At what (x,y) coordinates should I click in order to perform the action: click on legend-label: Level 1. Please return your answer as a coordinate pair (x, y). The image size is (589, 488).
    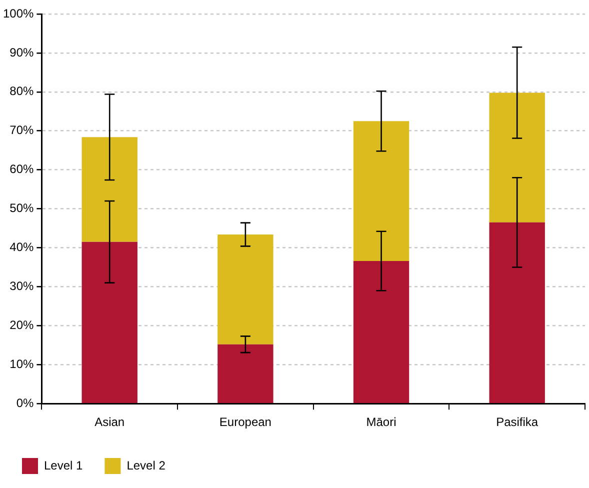
    Looking at the image, I should click on (64, 465).